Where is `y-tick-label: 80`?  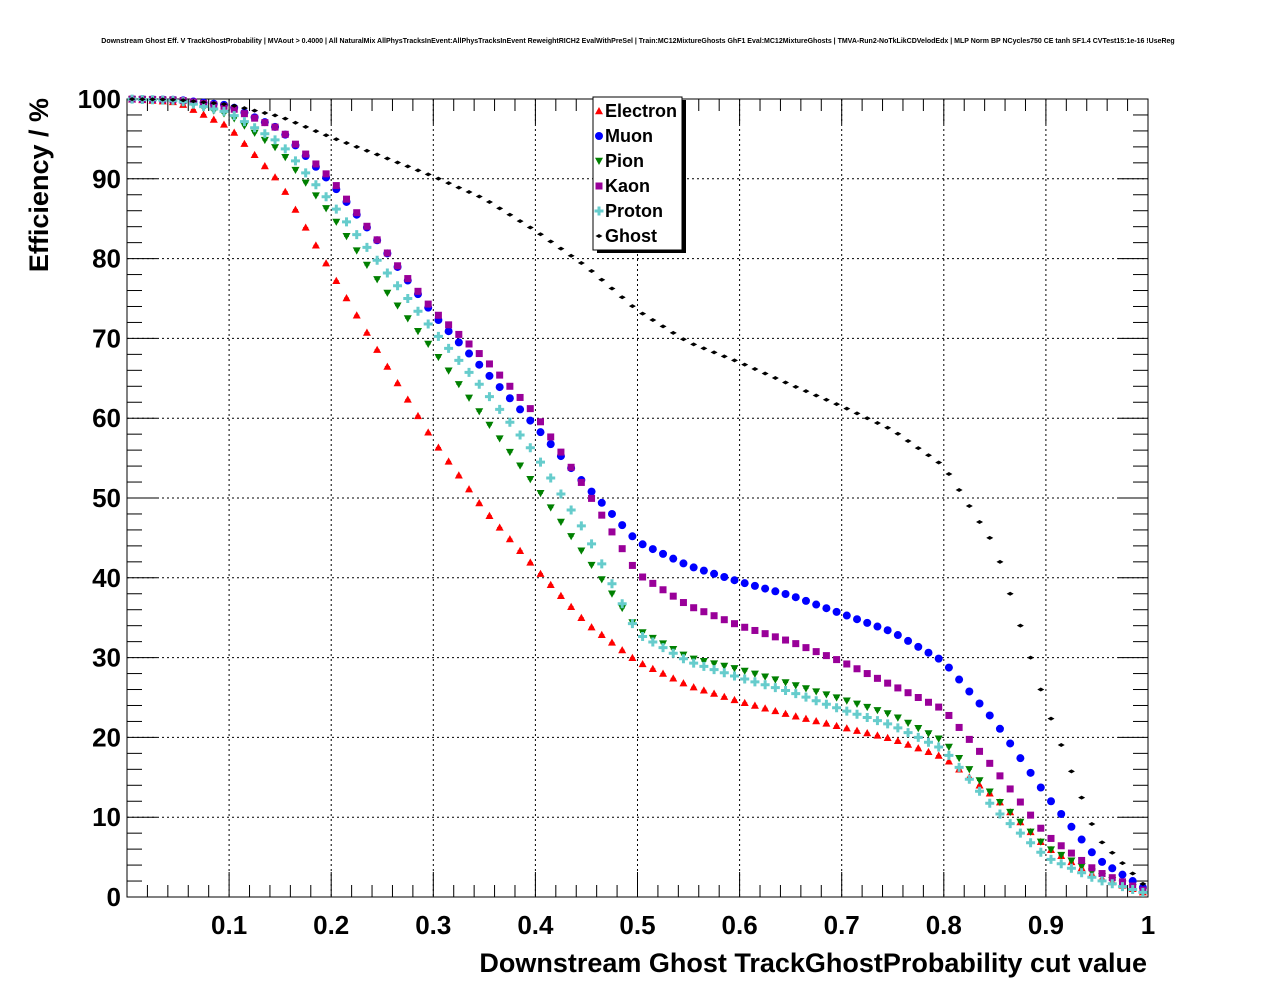
y-tick-label: 80 is located at coordinates (106, 259).